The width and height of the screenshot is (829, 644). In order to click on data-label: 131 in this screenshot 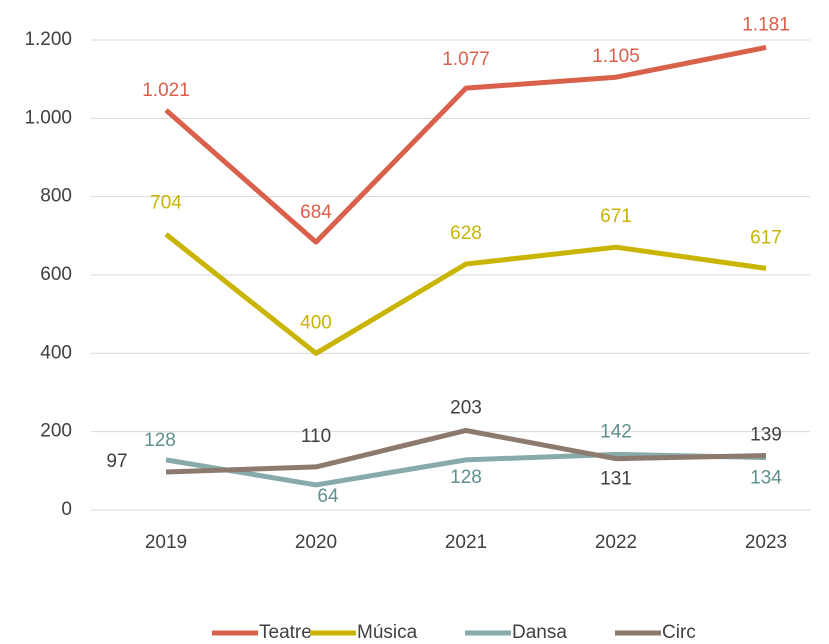, I will do `click(616, 479)`.